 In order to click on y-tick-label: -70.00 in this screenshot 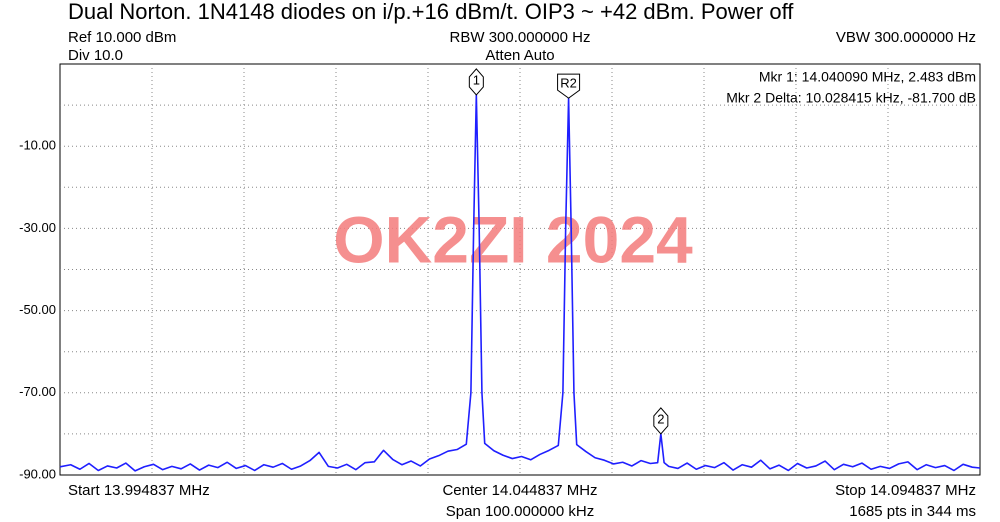, I will do `click(37, 391)`.